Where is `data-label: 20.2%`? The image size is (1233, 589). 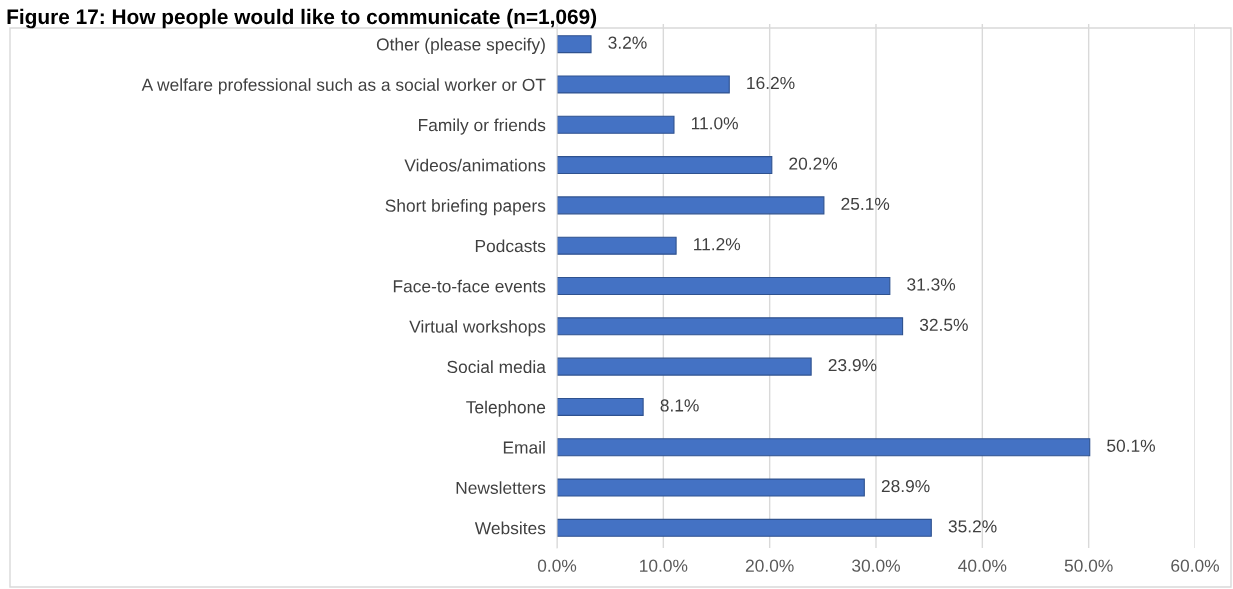
data-label: 20.2% is located at coordinates (813, 163).